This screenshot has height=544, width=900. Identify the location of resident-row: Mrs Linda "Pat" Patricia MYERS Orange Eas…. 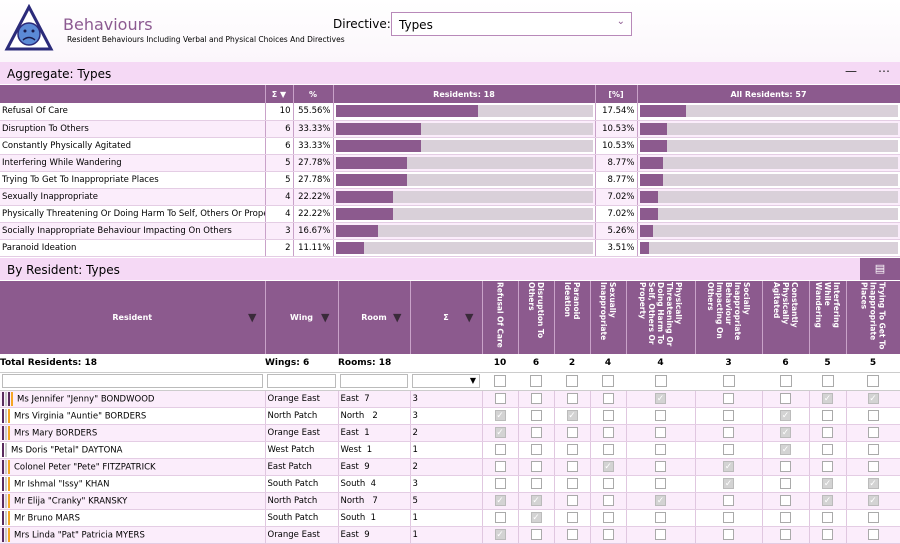
(450, 535).